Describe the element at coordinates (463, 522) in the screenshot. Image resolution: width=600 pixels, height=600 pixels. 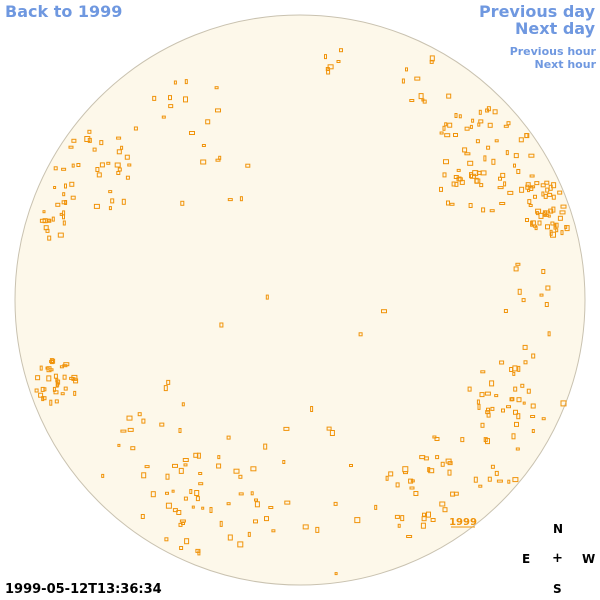
I see `year-marker-link: 1999` at that location.